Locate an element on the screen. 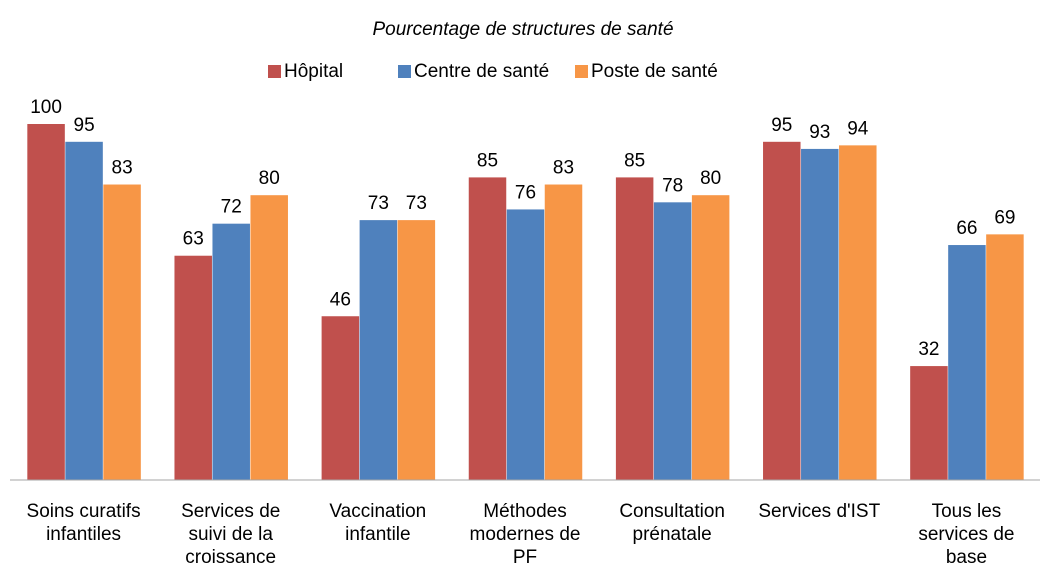 The height and width of the screenshot is (576, 1046). x-tick-label: Consultation prénatale is located at coordinates (672, 523).